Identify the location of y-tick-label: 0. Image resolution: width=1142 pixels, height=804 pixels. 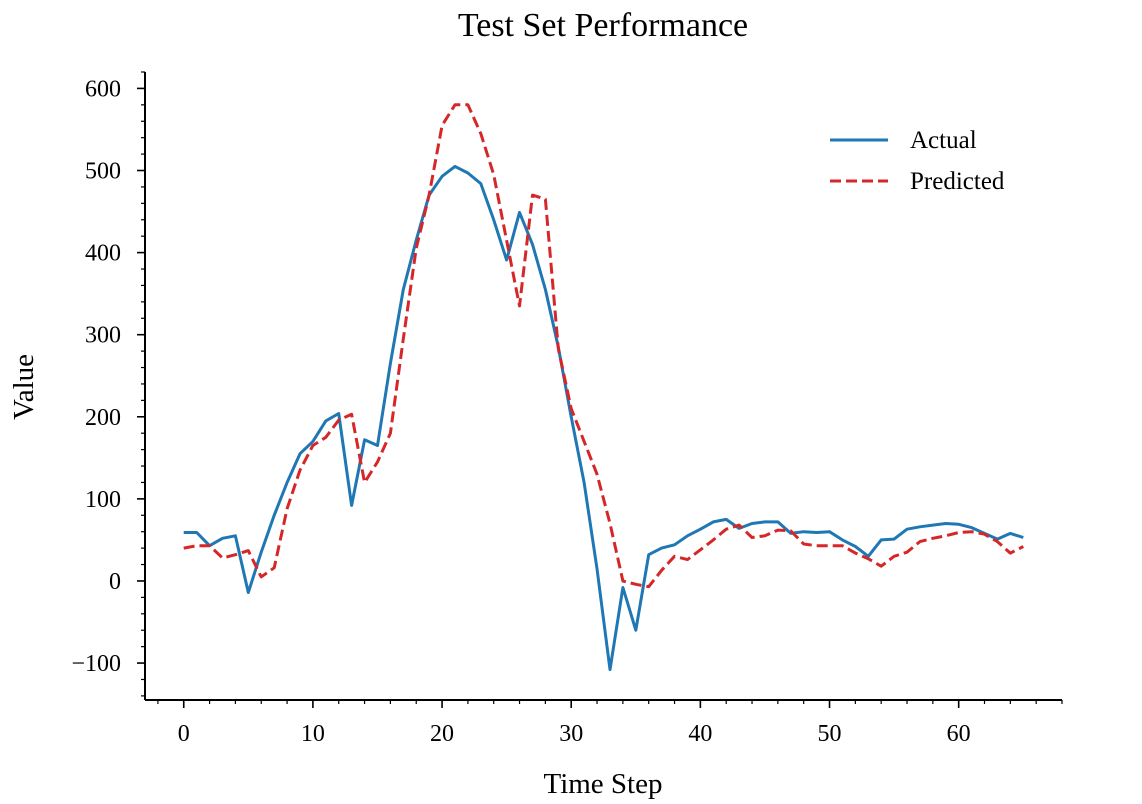
(115, 582).